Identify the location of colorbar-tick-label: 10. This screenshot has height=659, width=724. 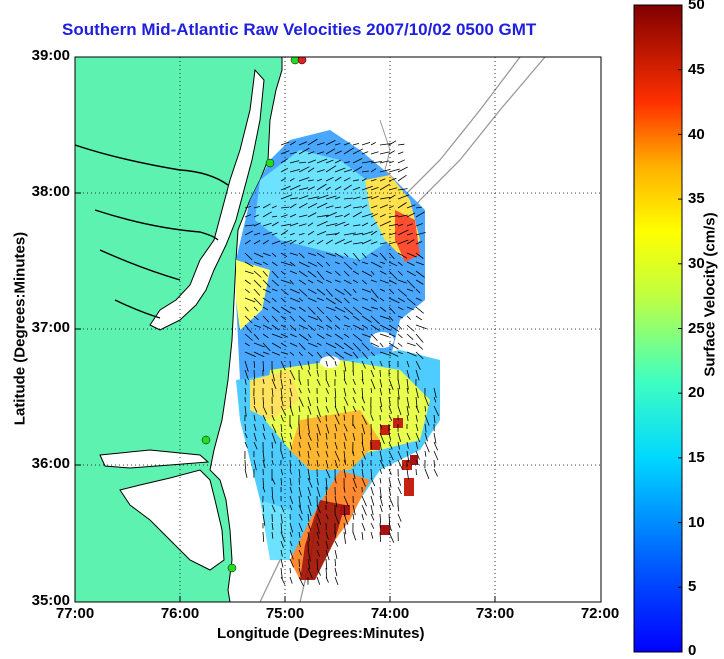
(696, 522).